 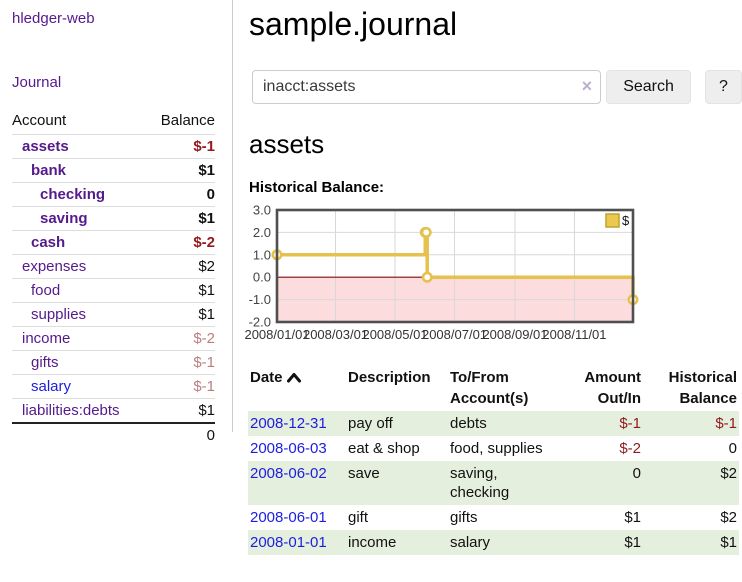 I want to click on help-button: ?, so click(x=723, y=87).